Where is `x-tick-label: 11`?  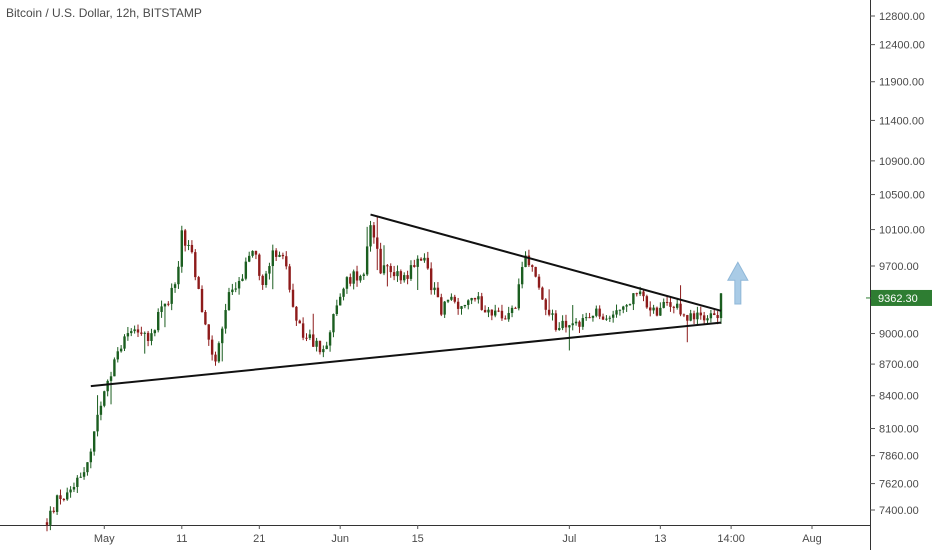 x-tick-label: 11 is located at coordinates (181, 539).